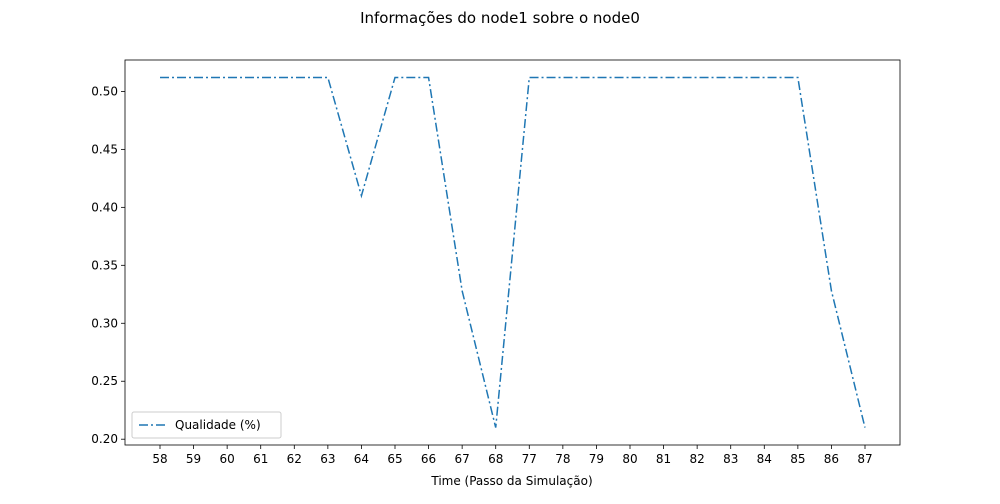  I want to click on x-tick-label: 59, so click(193, 459).